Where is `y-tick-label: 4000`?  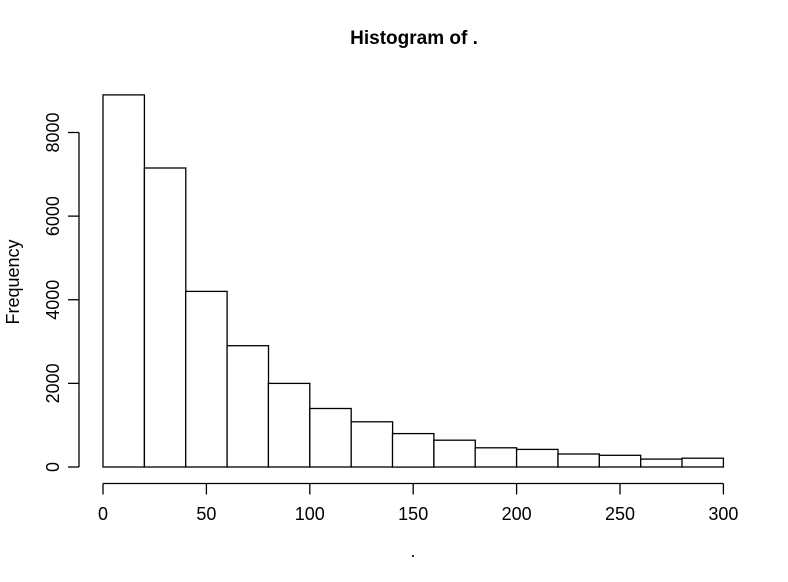
y-tick-label: 4000 is located at coordinates (53, 300).